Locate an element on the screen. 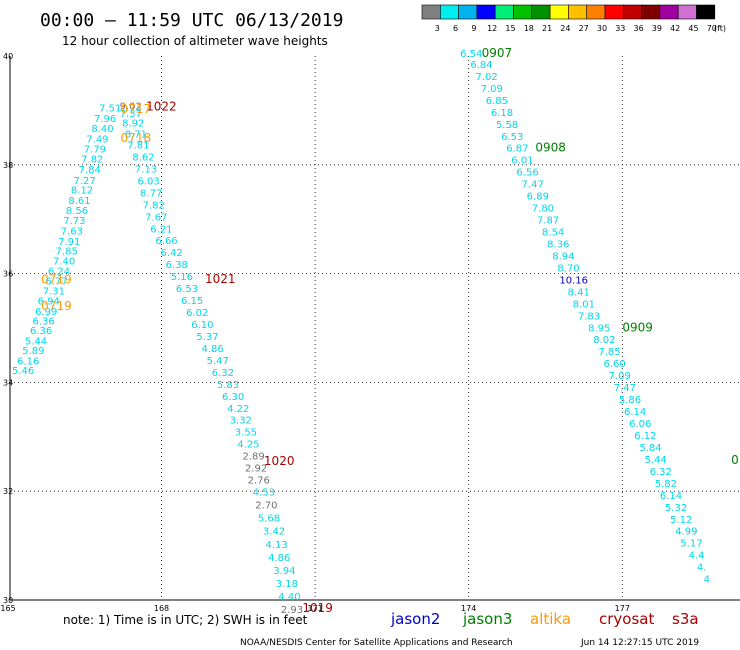  wave-height-value: 6.99 is located at coordinates (46, 312).